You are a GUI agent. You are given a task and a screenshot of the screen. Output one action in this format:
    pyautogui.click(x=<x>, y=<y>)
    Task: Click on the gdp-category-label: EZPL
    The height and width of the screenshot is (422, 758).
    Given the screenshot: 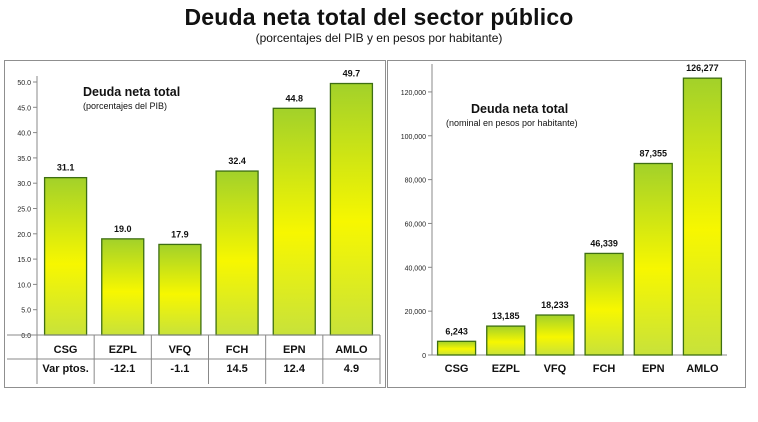 What is the action you would take?
    pyautogui.click(x=123, y=350)
    